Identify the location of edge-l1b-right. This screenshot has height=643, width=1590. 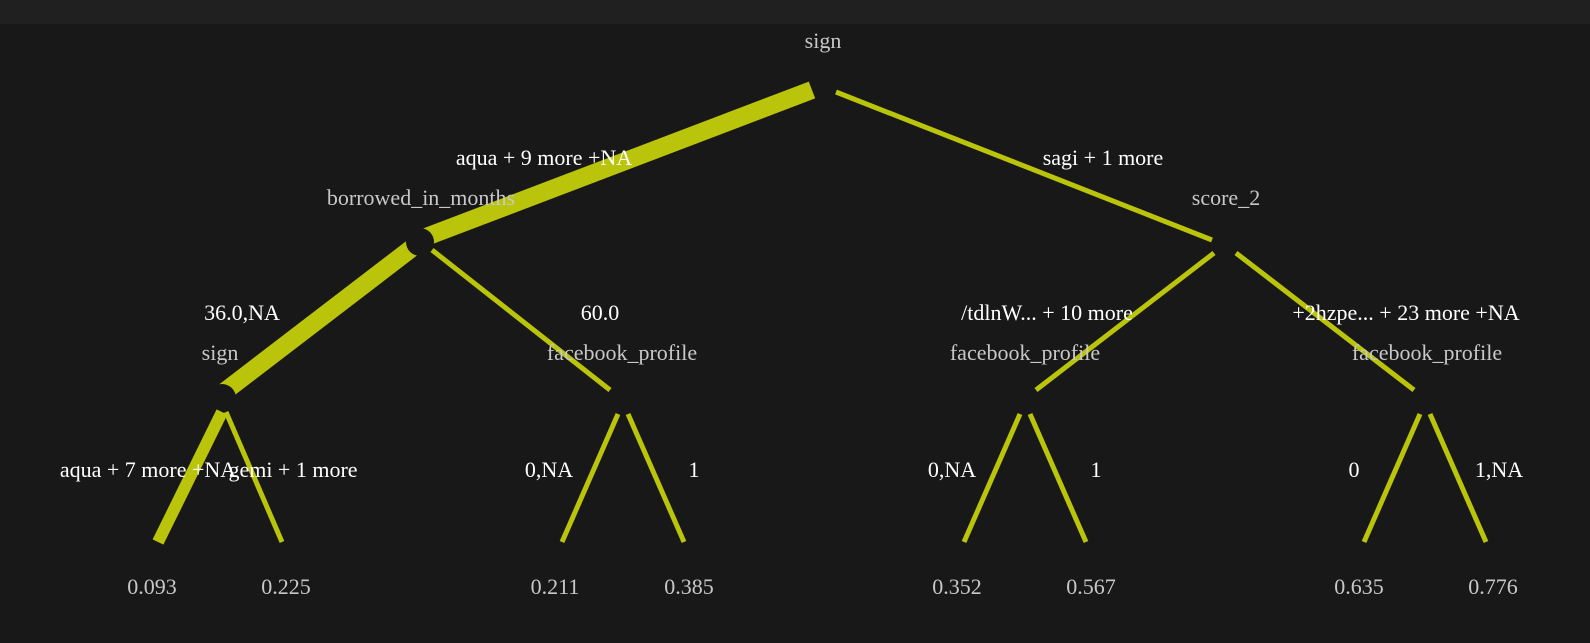
(1325, 321).